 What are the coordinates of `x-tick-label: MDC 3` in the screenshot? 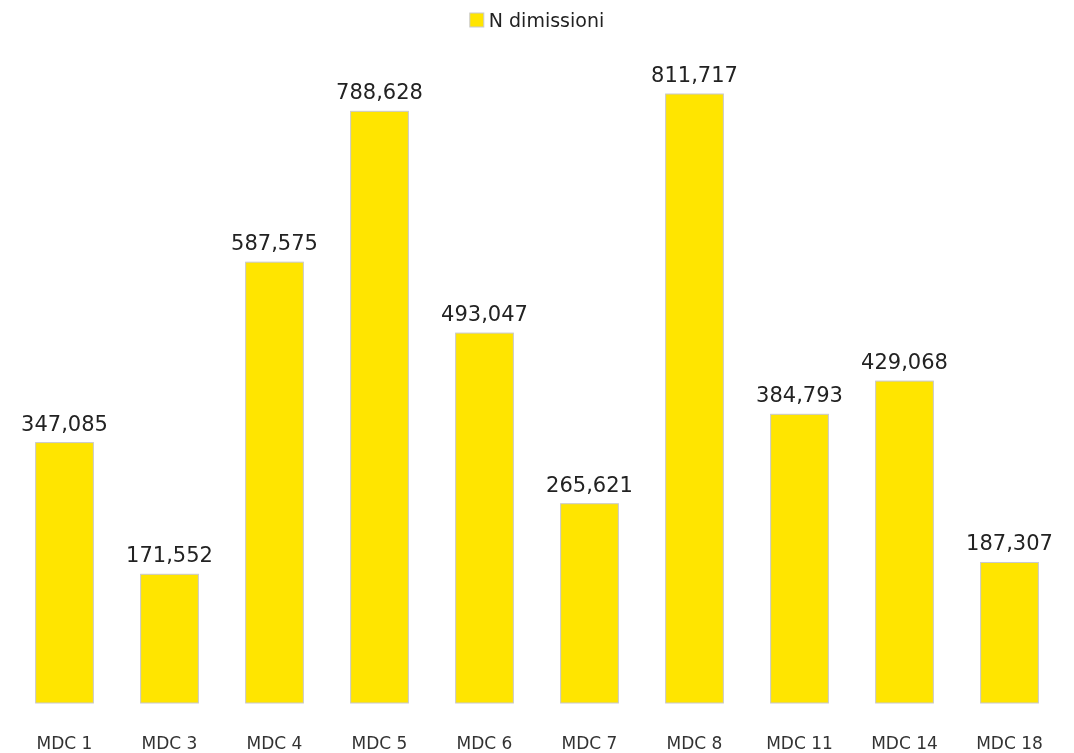 It's located at (169, 743).